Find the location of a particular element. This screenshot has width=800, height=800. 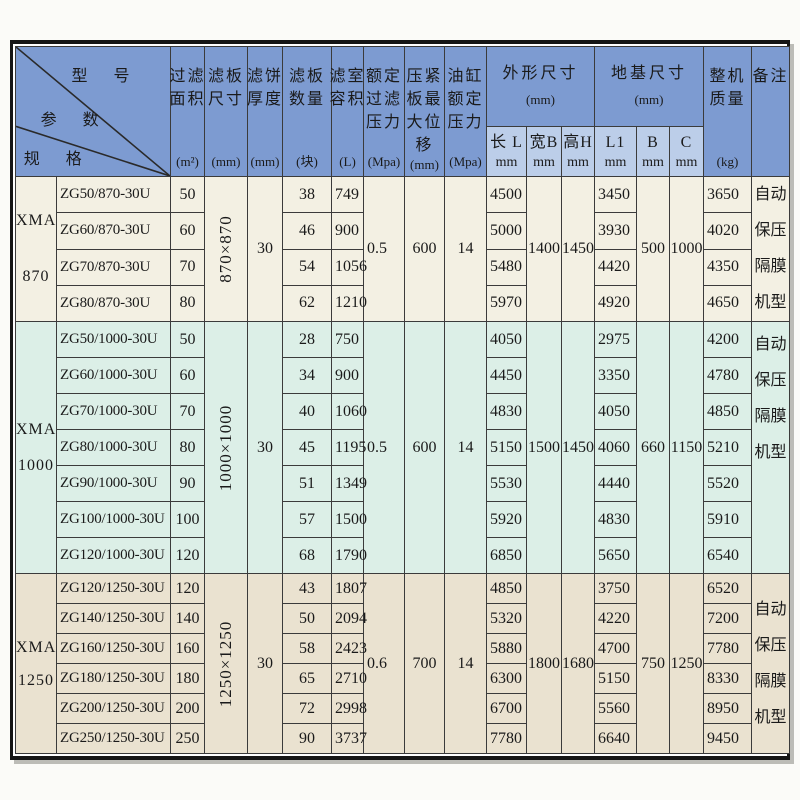

plate-size-vertical-text: 1000×1000 is located at coordinates (225, 447).